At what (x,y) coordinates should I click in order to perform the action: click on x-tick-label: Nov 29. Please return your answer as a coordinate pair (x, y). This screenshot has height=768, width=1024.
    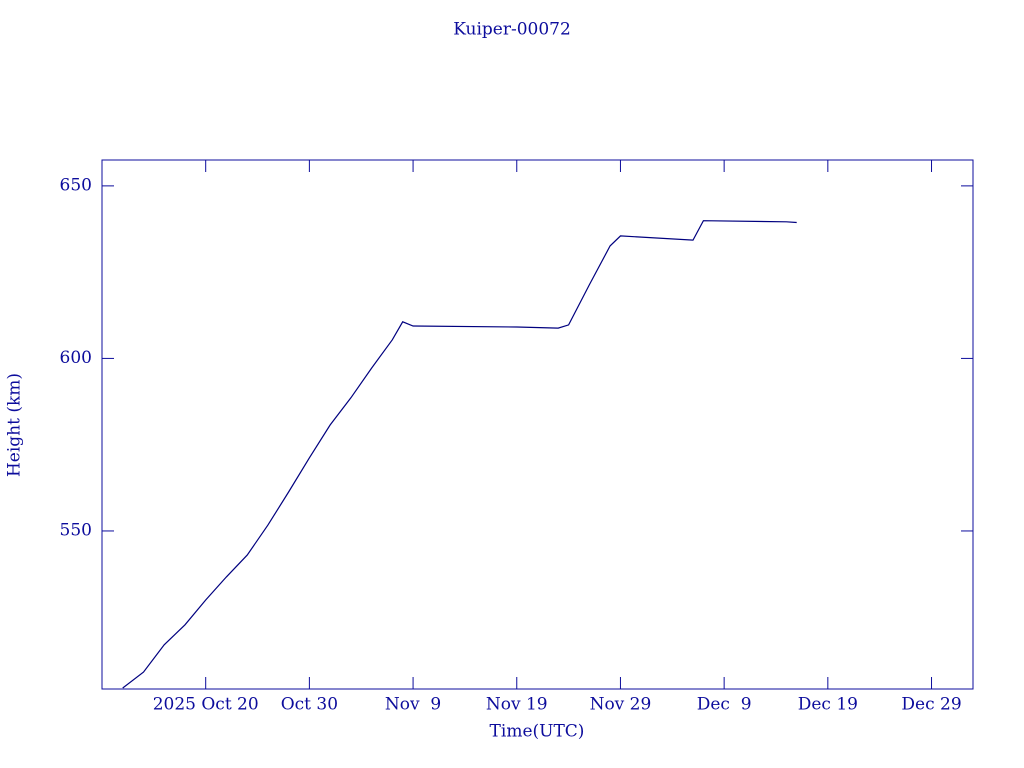
    Looking at the image, I should click on (621, 705).